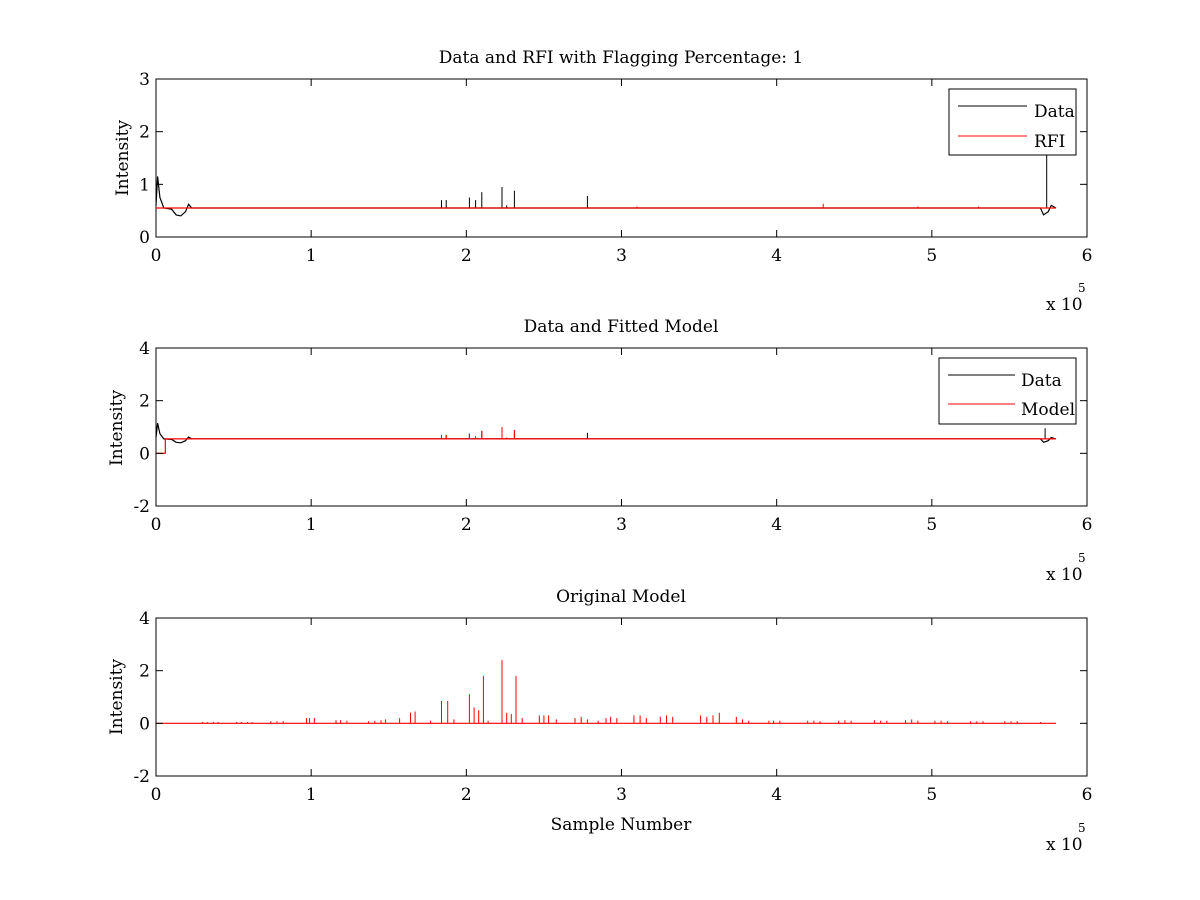 Image resolution: width=1200 pixels, height=900 pixels. Describe the element at coordinates (621, 327) in the screenshot. I see `chart-title: Data and Fitted Model` at that location.